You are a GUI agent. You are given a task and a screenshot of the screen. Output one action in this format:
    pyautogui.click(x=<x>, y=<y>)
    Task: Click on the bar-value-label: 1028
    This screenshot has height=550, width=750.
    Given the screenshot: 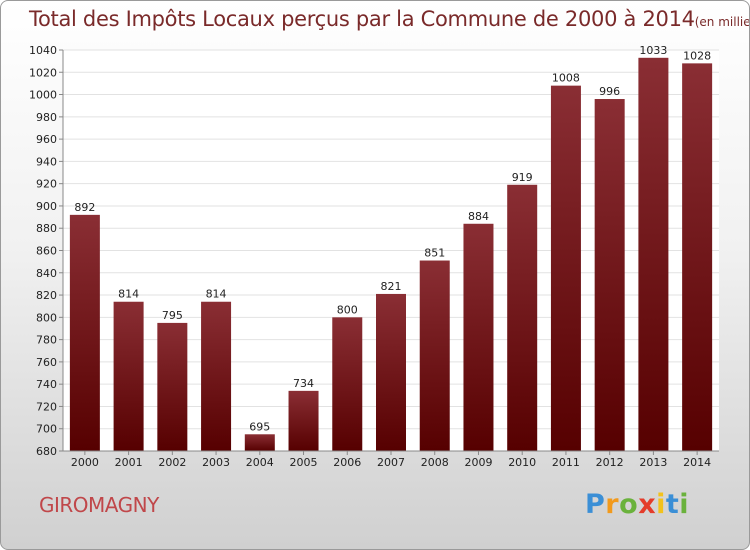 What is the action you would take?
    pyautogui.click(x=697, y=55)
    